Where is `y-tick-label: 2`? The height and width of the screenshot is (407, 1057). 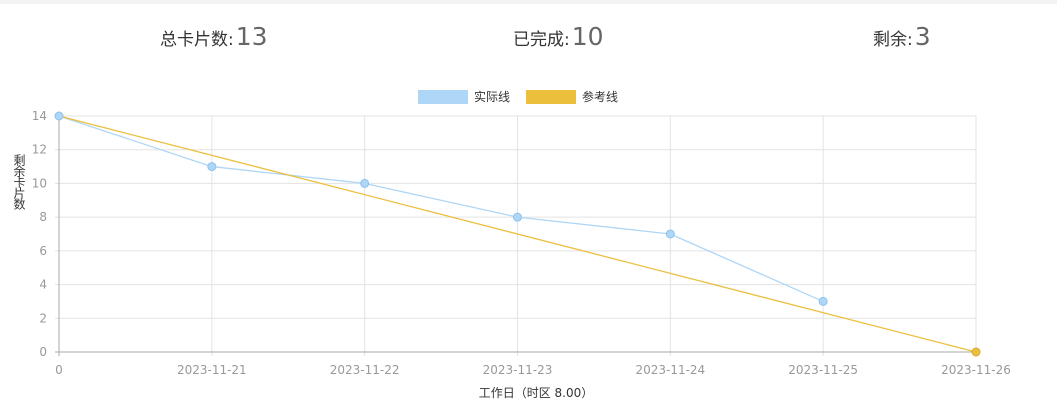 y-tick-label: 2 is located at coordinates (43, 318).